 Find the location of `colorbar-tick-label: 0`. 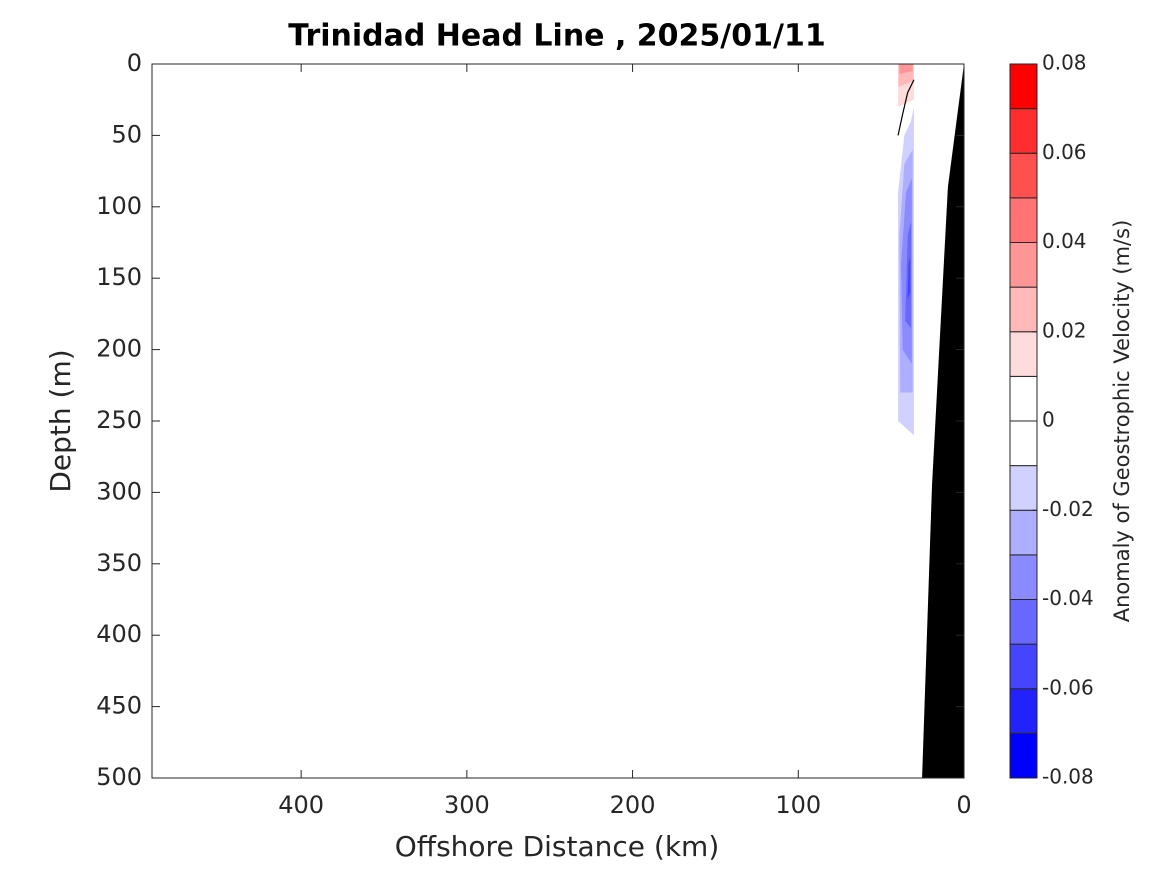

colorbar-tick-label: 0 is located at coordinates (1048, 420).